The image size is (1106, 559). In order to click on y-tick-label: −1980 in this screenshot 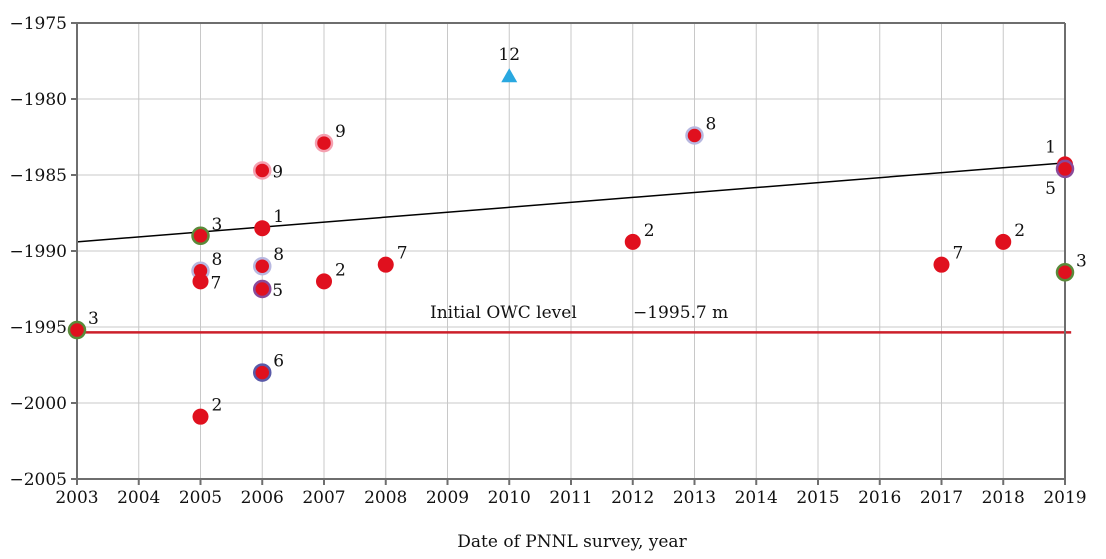, I will do `click(38, 100)`.